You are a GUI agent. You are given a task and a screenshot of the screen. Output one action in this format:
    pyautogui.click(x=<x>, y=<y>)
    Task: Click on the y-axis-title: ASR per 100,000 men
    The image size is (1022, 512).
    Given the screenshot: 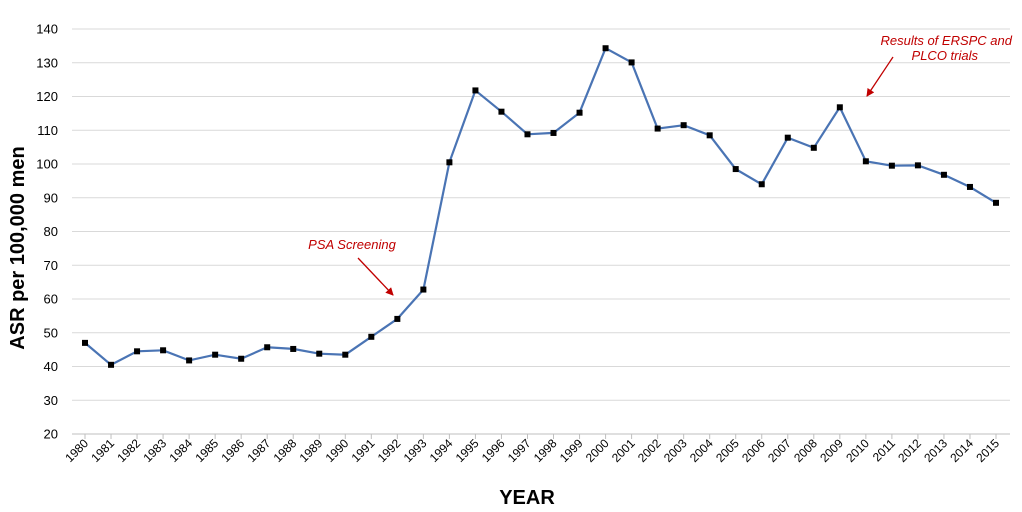 What is the action you would take?
    pyautogui.click(x=18, y=247)
    